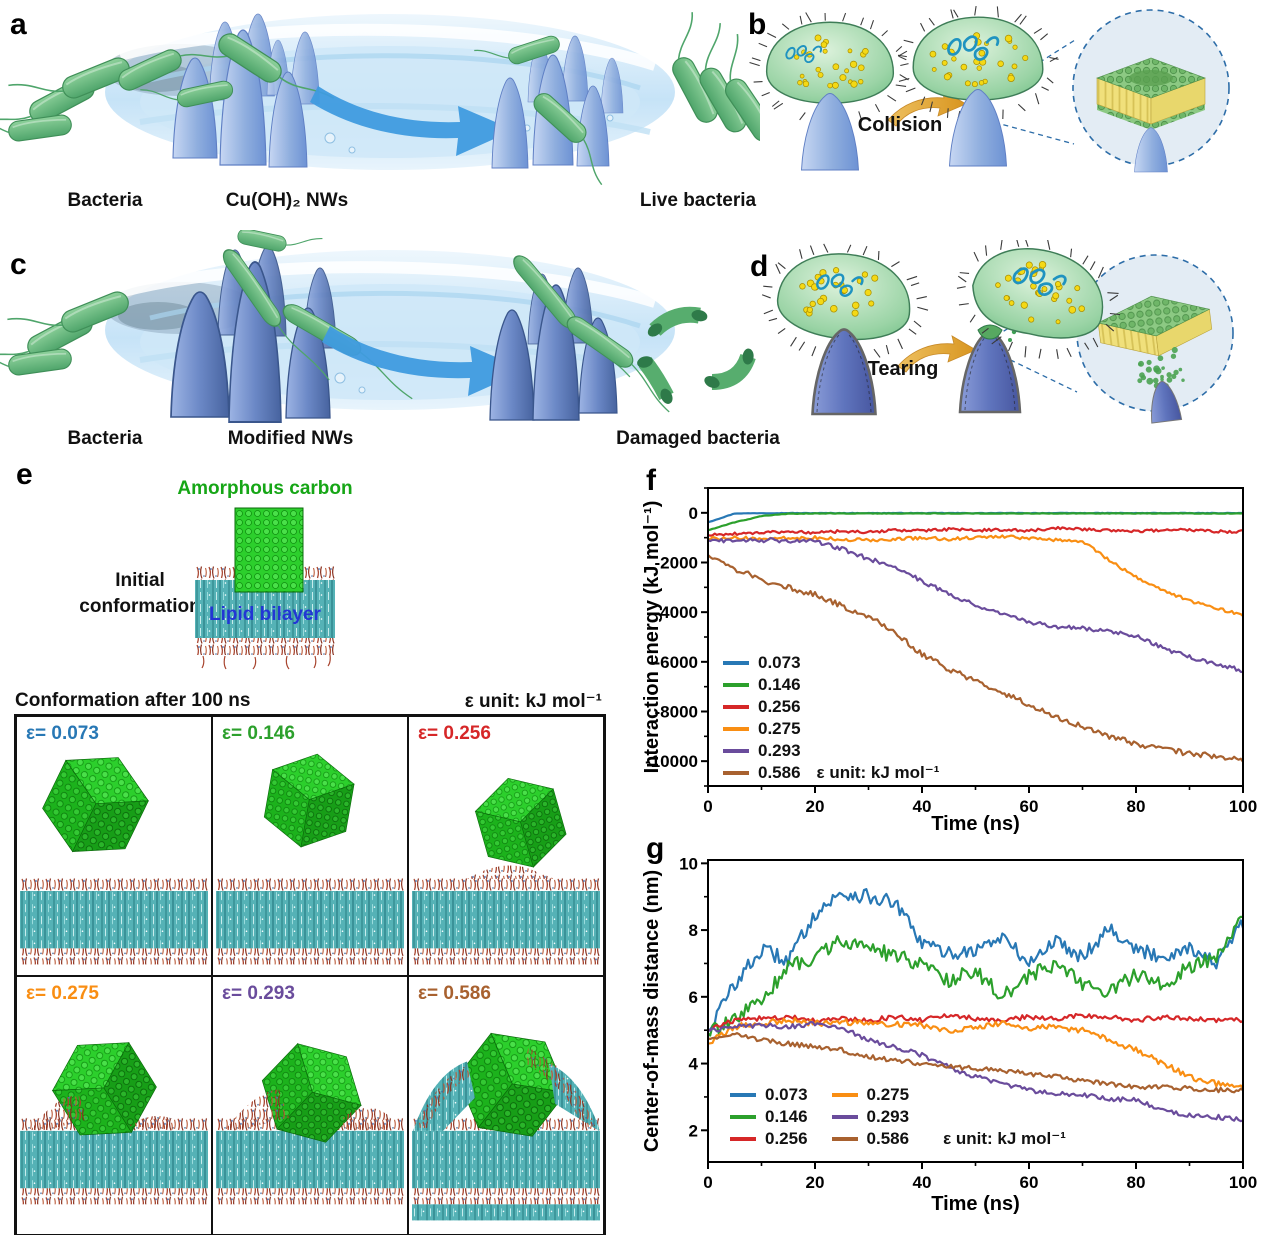 The height and width of the screenshot is (1235, 1268). Describe the element at coordinates (707, 1182) in the screenshot. I see `x-tick-label: 0` at that location.